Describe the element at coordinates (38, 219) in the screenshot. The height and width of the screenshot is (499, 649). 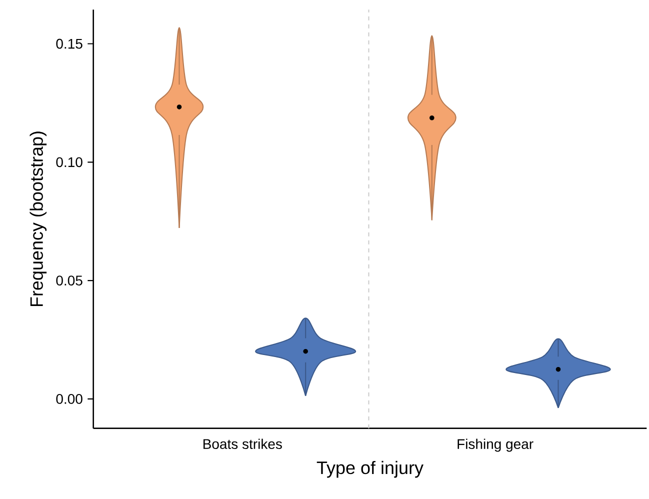
I see `y-axis-title: Frequency (bootstrap)` at that location.